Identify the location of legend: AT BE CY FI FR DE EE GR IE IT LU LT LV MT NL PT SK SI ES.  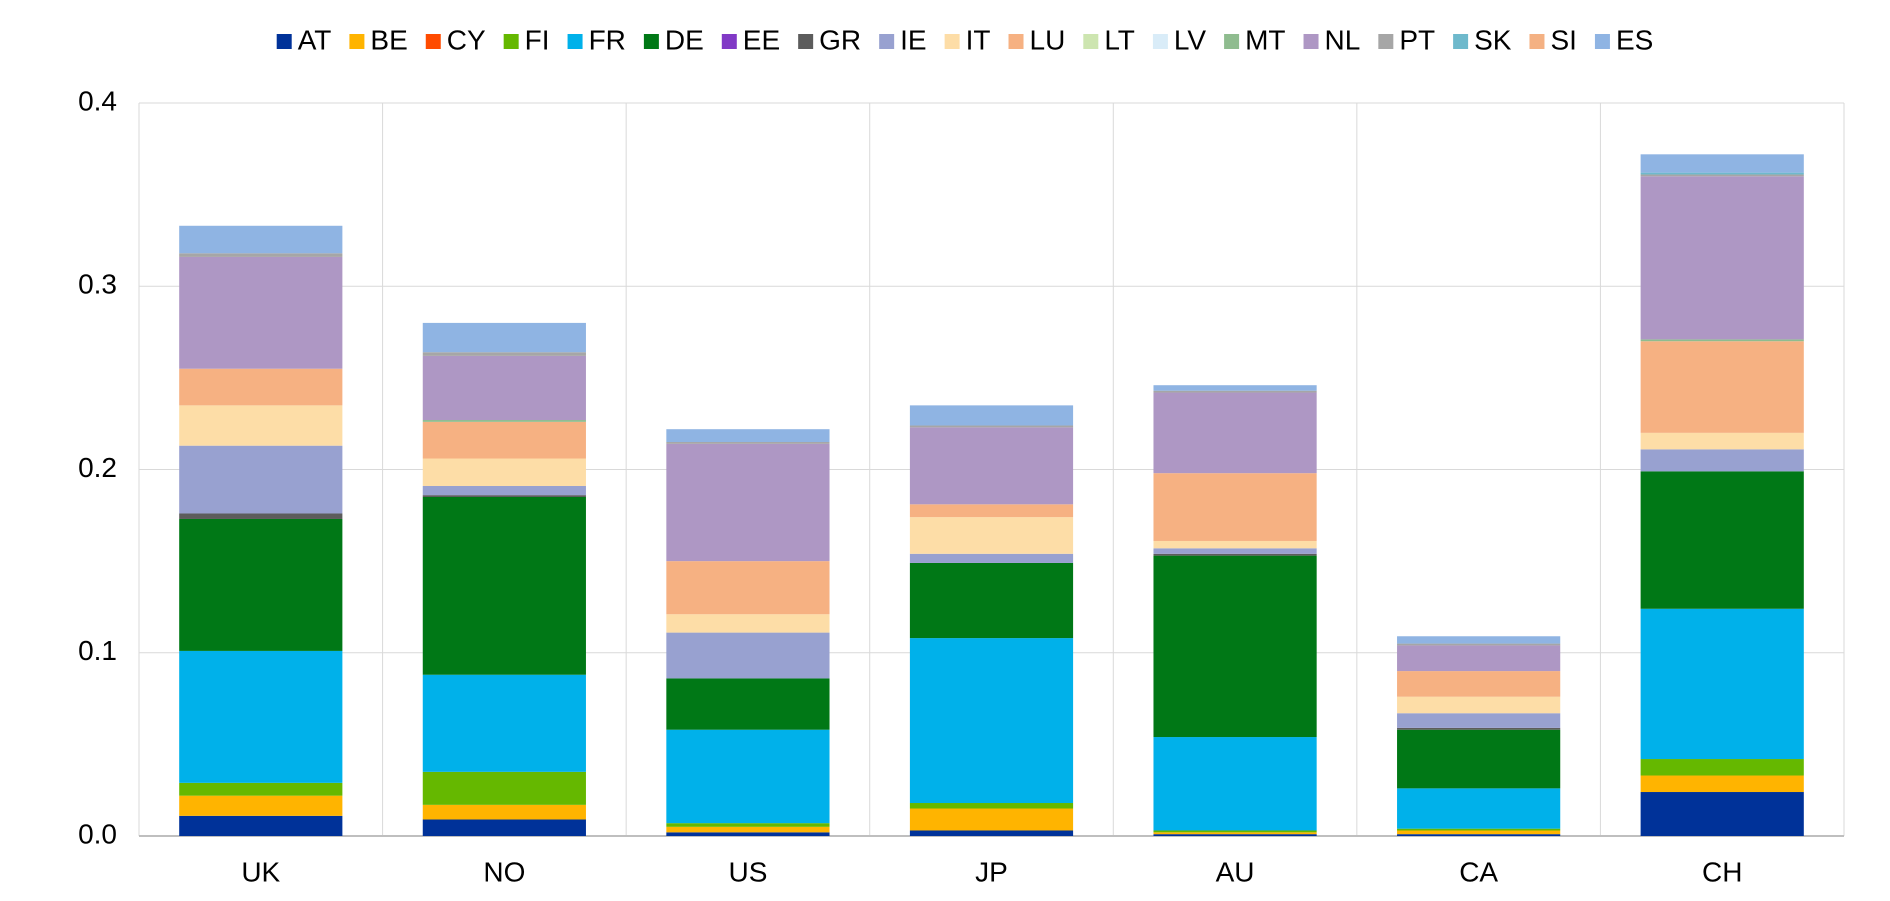
(964, 39).